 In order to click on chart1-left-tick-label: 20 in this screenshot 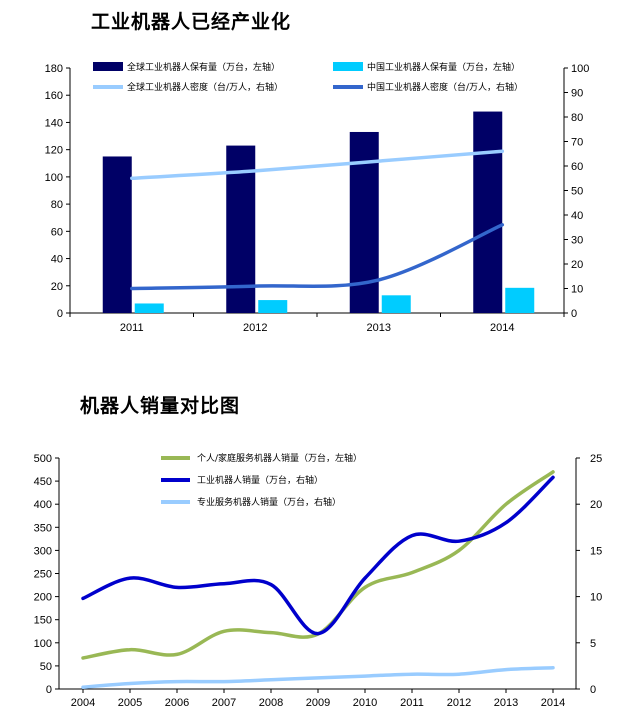, I will do `click(57, 287)`.